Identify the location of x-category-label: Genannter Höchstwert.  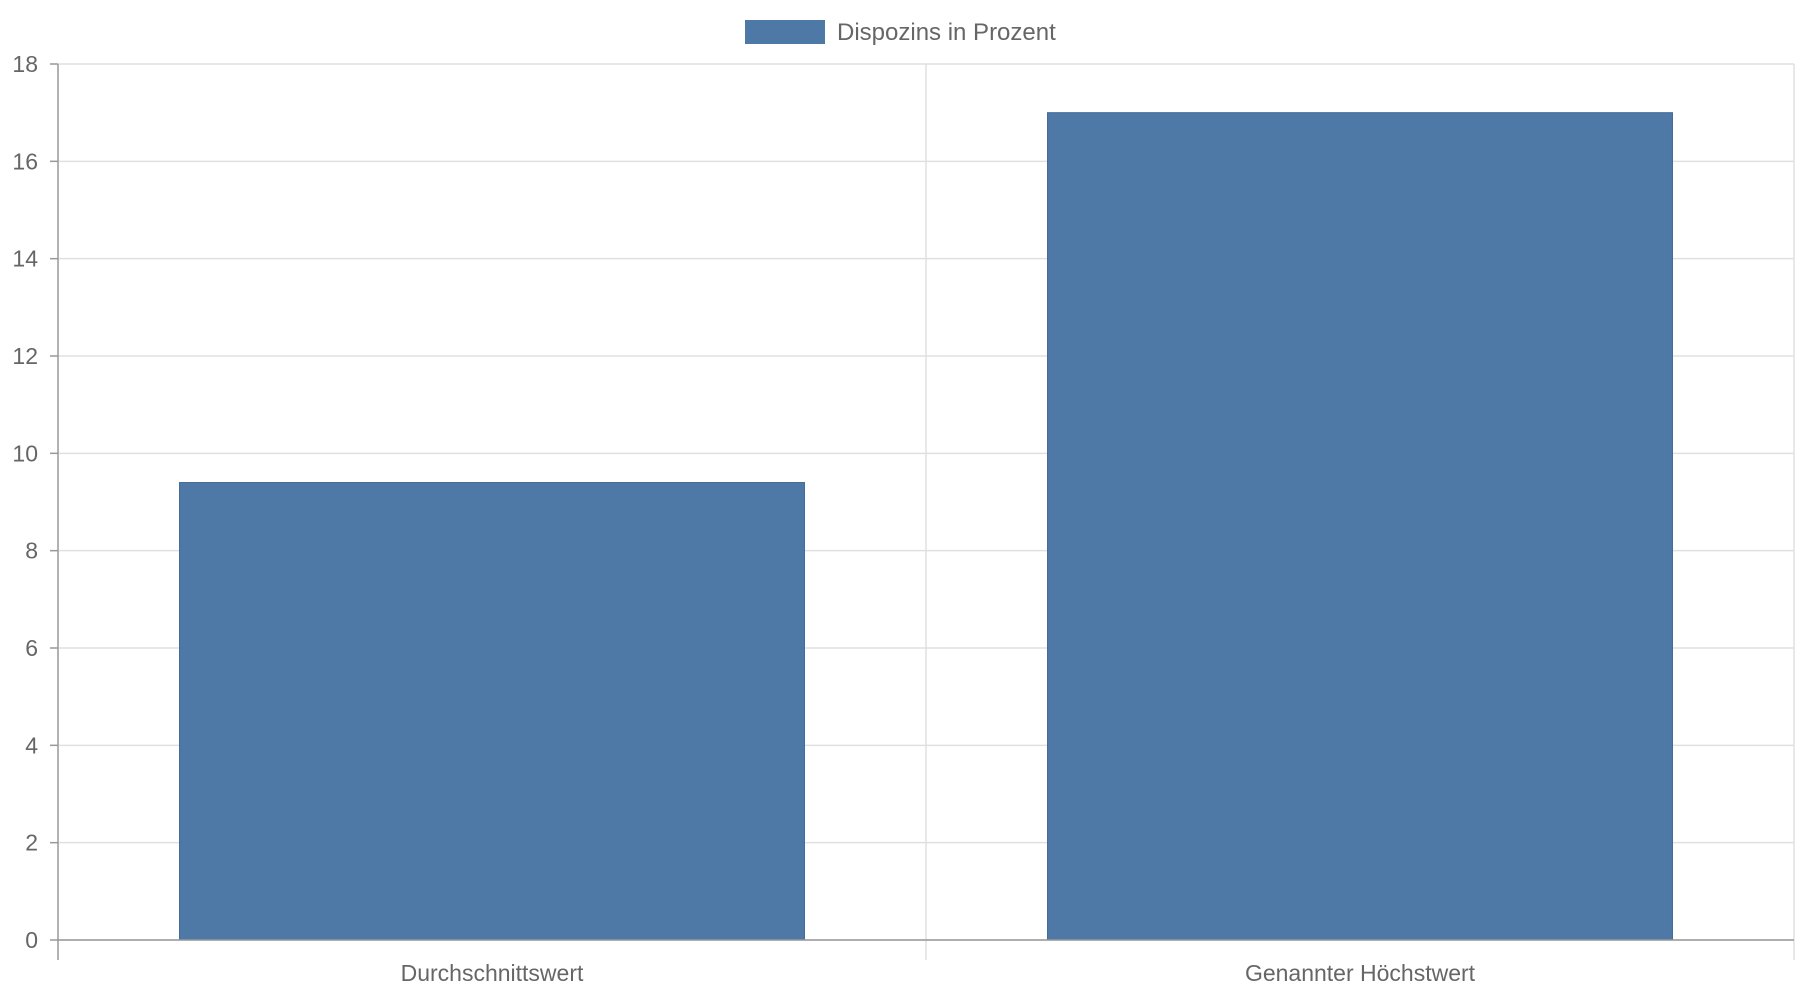
(1360, 973).